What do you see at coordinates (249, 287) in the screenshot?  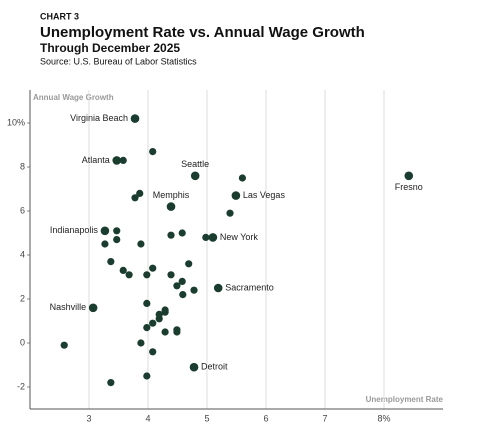 I see `point-label: Sacramento` at bounding box center [249, 287].